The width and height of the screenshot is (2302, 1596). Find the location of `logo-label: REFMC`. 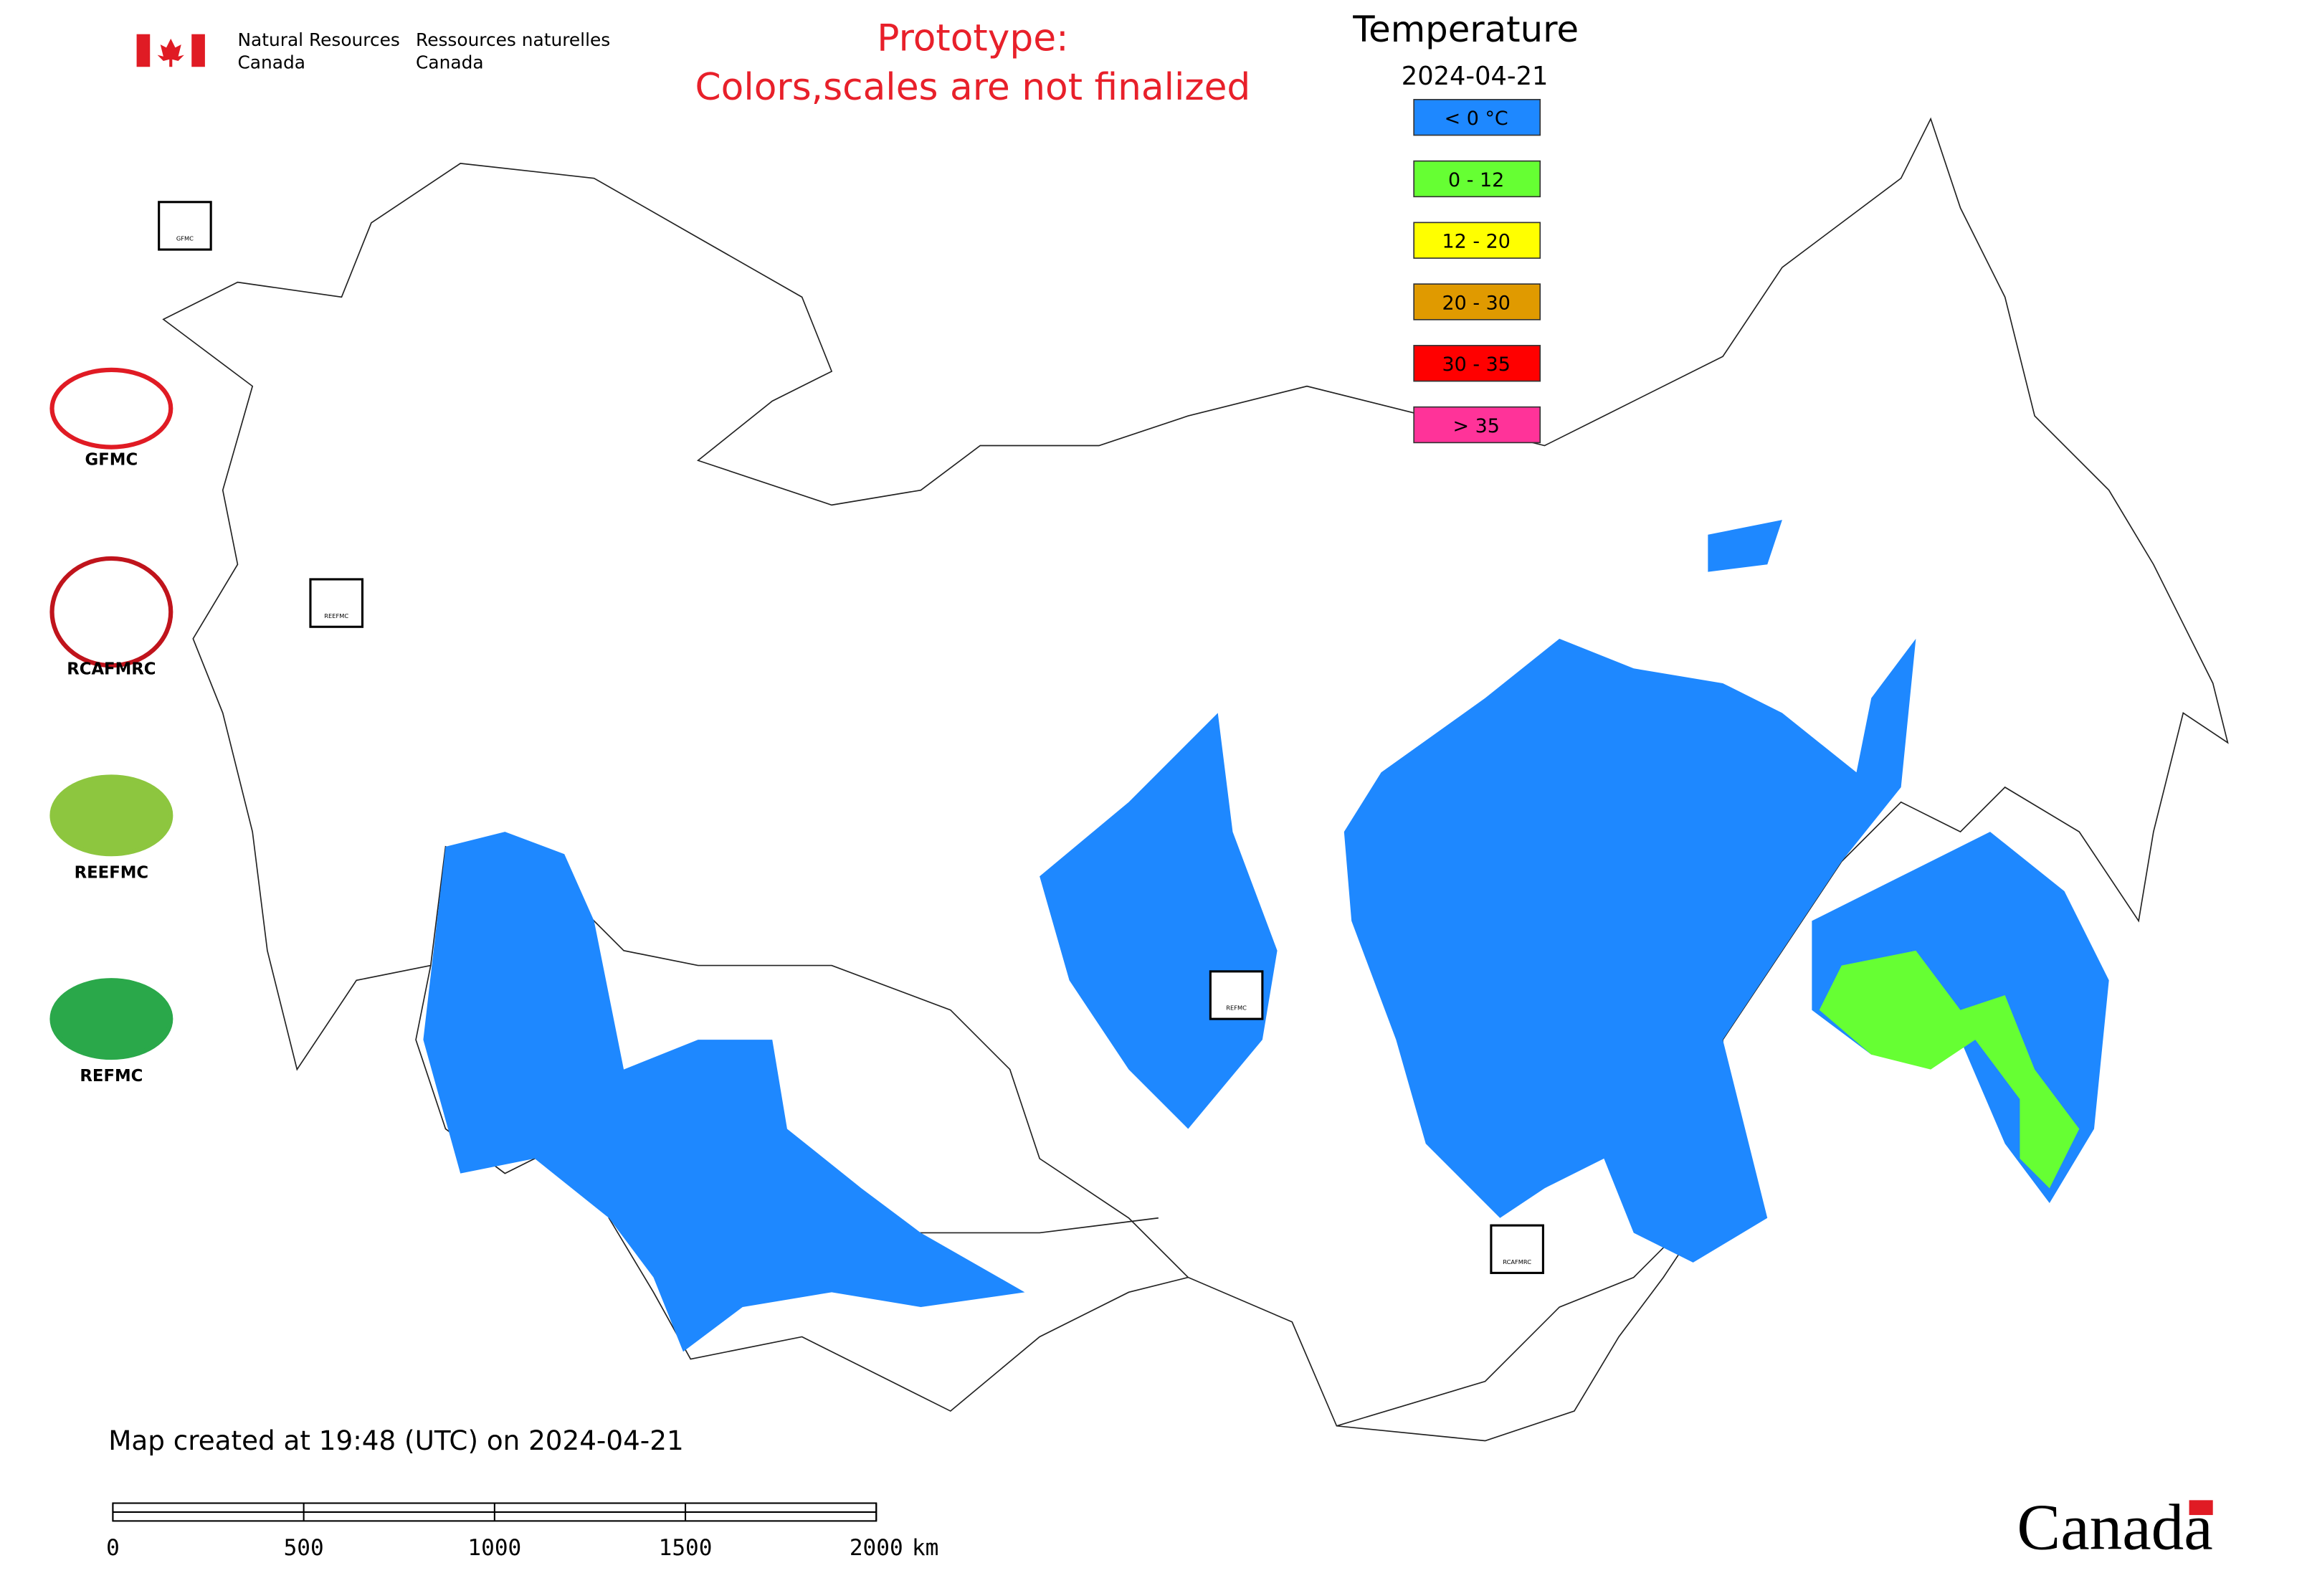

logo-label: REFMC is located at coordinates (112, 1076).